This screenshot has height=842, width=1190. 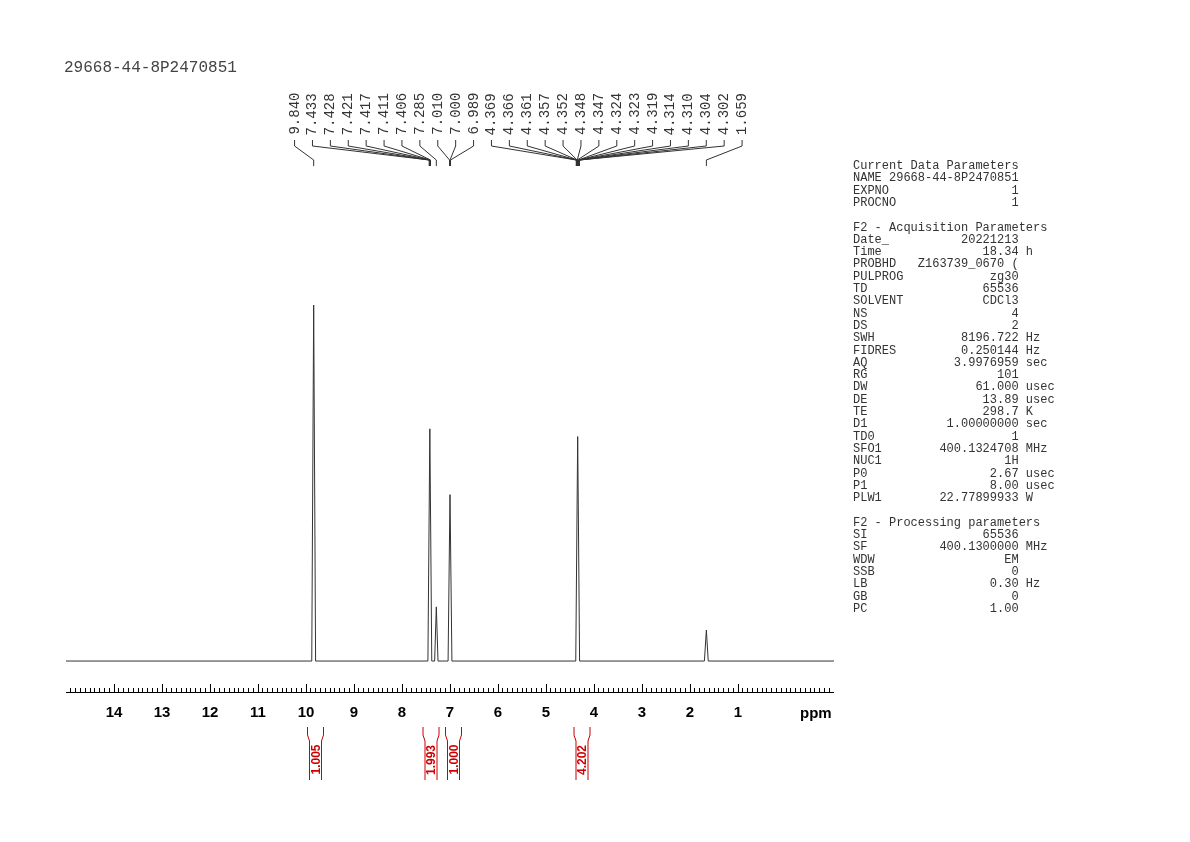 I want to click on x-tick-label: 12, so click(x=210, y=711).